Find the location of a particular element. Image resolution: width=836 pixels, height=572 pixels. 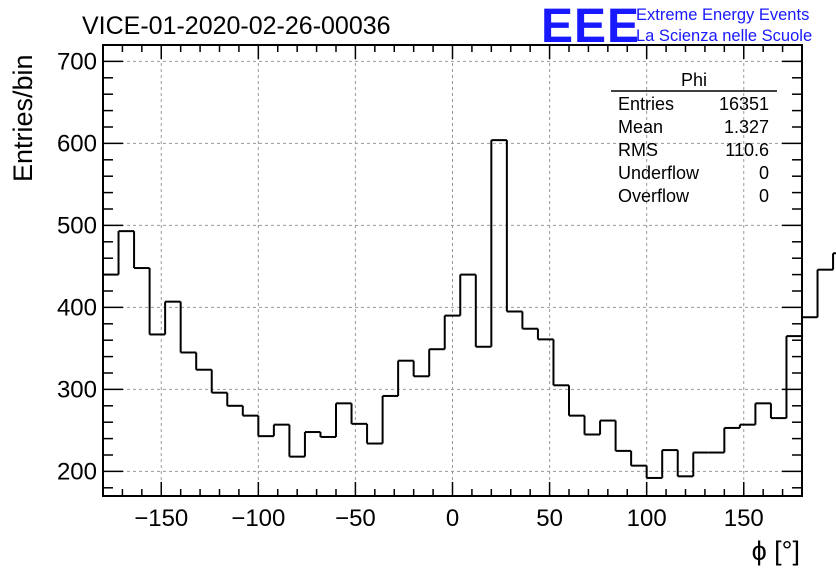

logo-line-1: Extreme Energy Events is located at coordinates (722, 15).